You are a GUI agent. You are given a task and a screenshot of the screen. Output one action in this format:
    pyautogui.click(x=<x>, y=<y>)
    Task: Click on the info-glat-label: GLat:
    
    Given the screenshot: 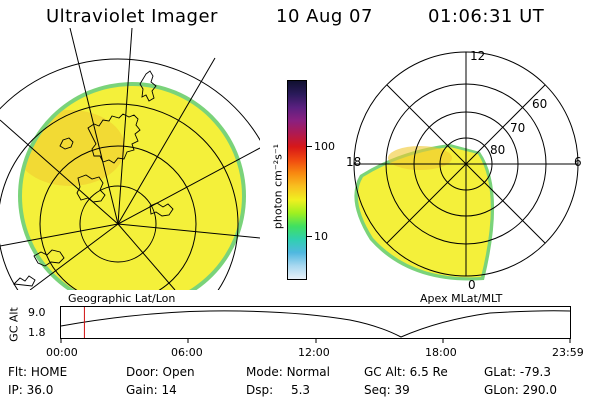 What is the action you would take?
    pyautogui.click(x=500, y=372)
    